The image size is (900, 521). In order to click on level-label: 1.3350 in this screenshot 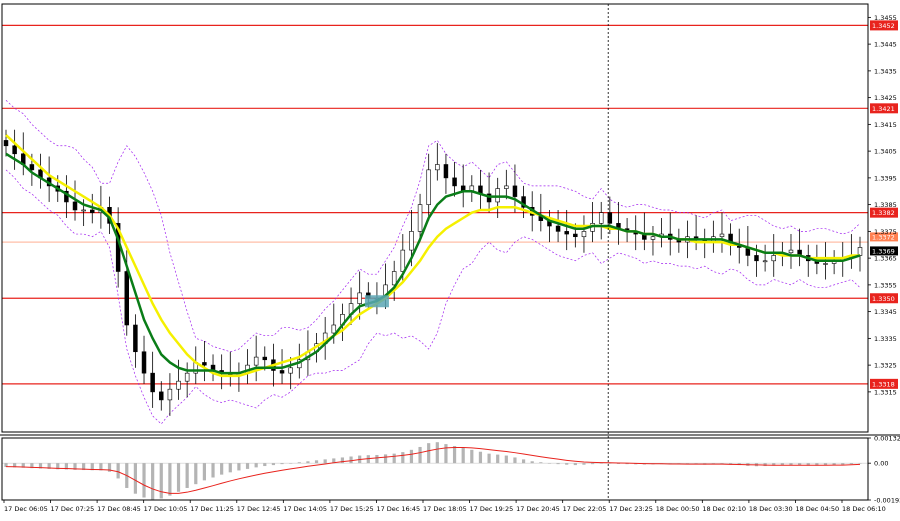, I will do `click(883, 299)`.